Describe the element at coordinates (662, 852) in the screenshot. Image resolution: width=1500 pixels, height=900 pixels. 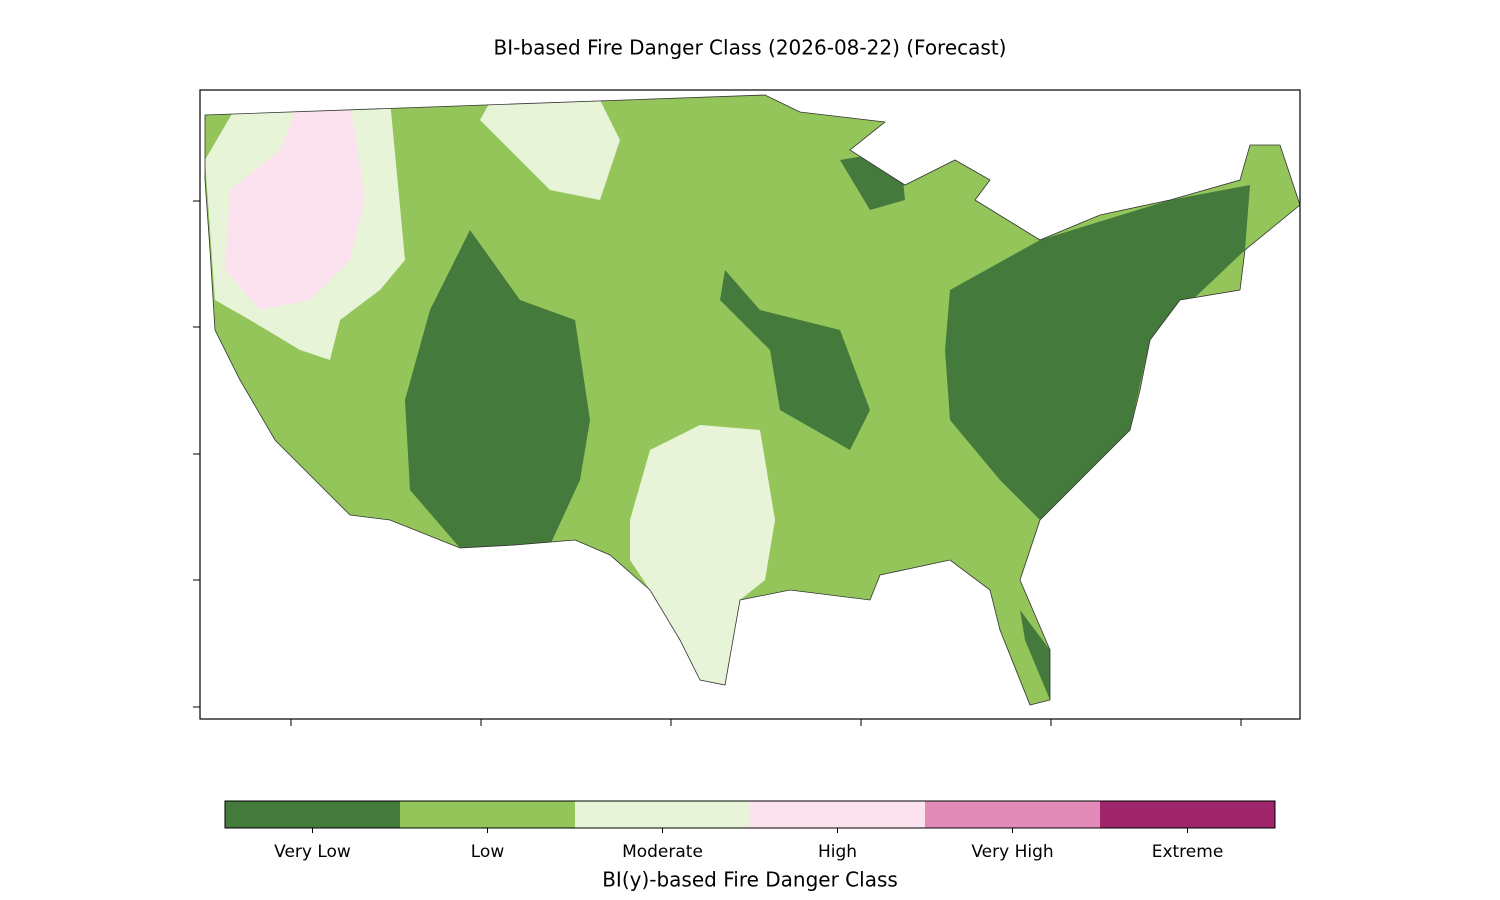
I see `colorbar-tick-label: Moderate` at that location.